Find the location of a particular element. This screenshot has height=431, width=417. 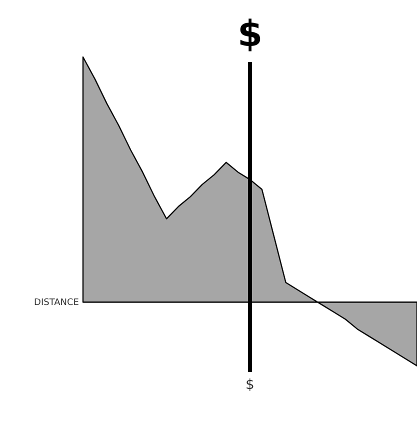

x-axis-title: DISTANCE is located at coordinates (57, 303).